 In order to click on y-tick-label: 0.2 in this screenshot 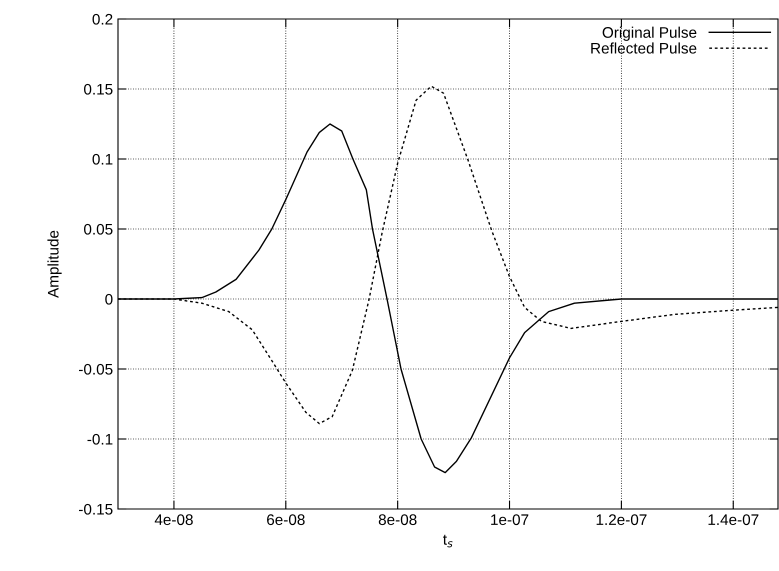, I will do `click(102, 19)`.